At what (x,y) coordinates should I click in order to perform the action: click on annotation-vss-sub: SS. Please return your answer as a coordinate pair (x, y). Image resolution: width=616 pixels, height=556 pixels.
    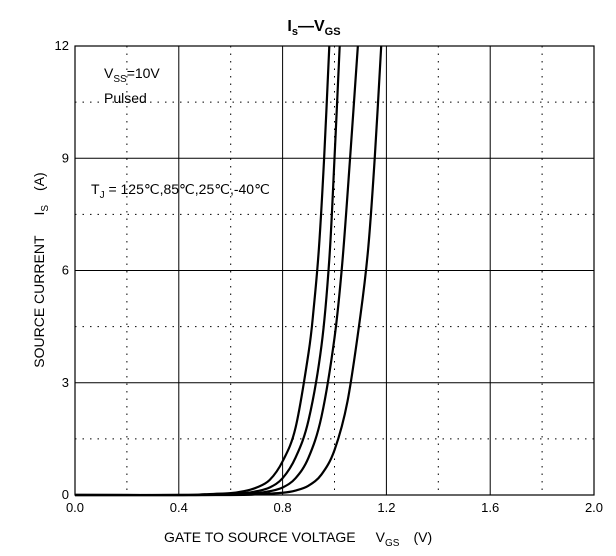
    Looking at the image, I should click on (120, 79).